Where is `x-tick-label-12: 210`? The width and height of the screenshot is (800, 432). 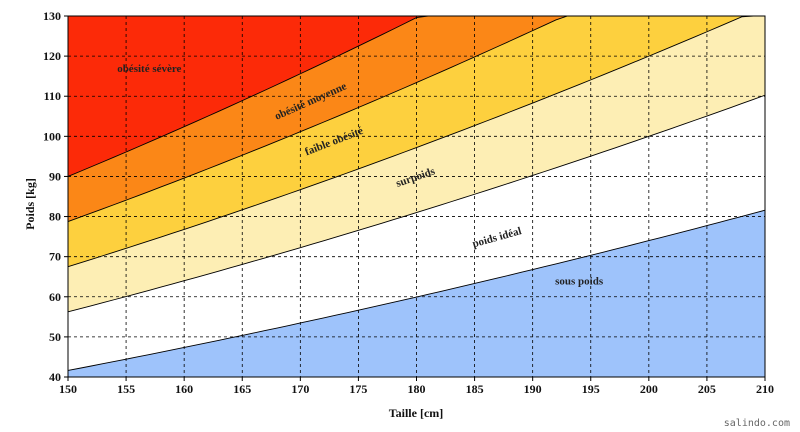 x-tick-label-12: 210 is located at coordinates (765, 389).